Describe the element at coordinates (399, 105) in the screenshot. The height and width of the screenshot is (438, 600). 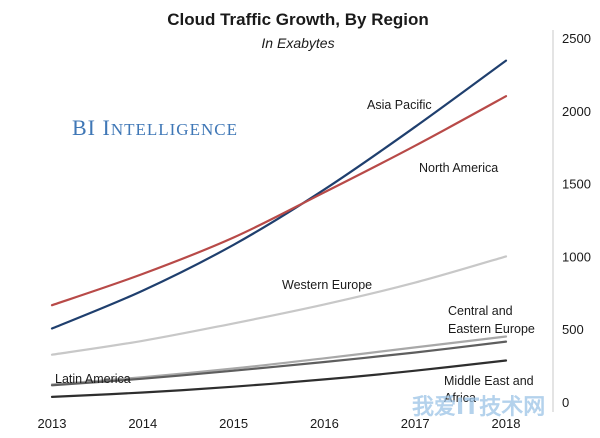
I see `series-label-asia-pacific: Asia Pacific` at that location.